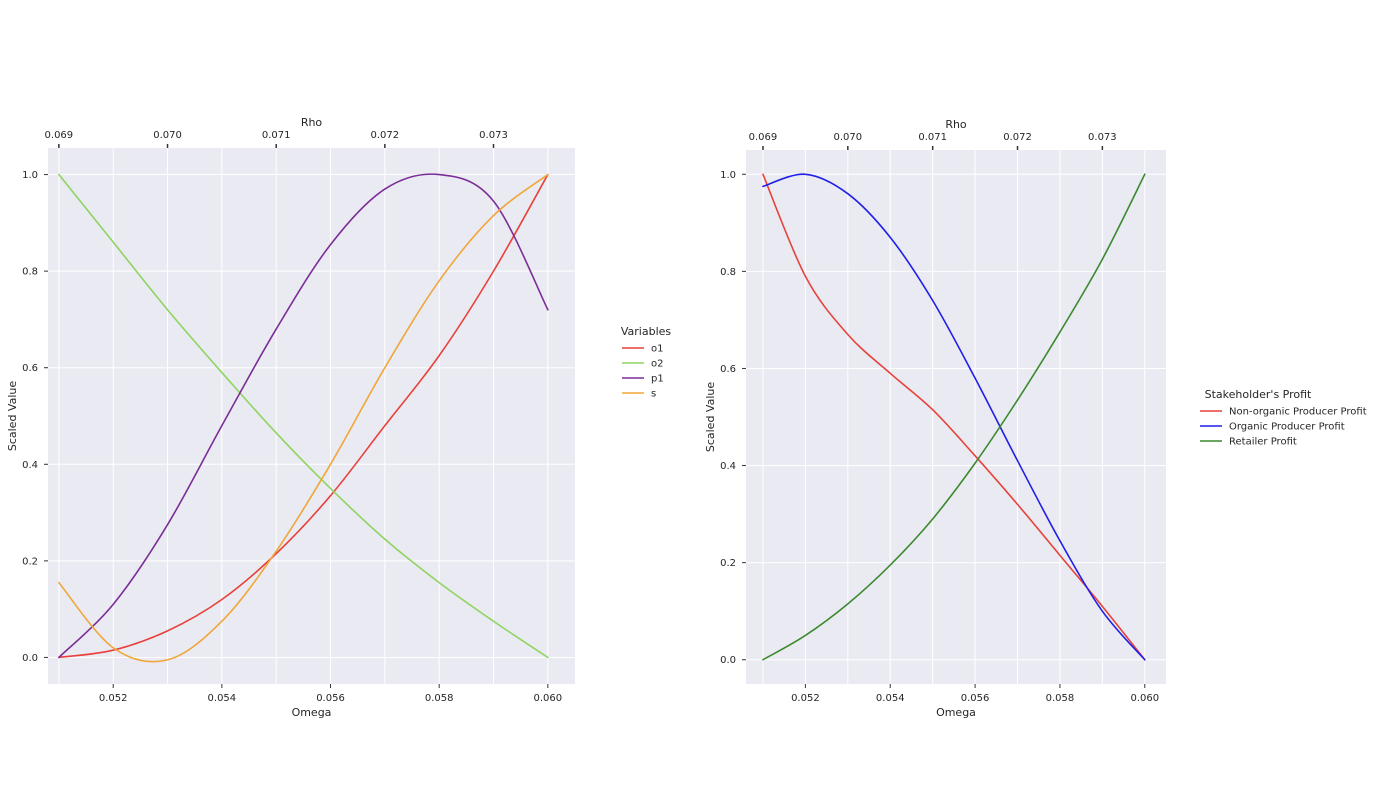 The width and height of the screenshot is (1390, 808). What do you see at coordinates (1263, 442) in the screenshot?
I see `legend-label-retailer-profit: Retailer Profit` at bounding box center [1263, 442].